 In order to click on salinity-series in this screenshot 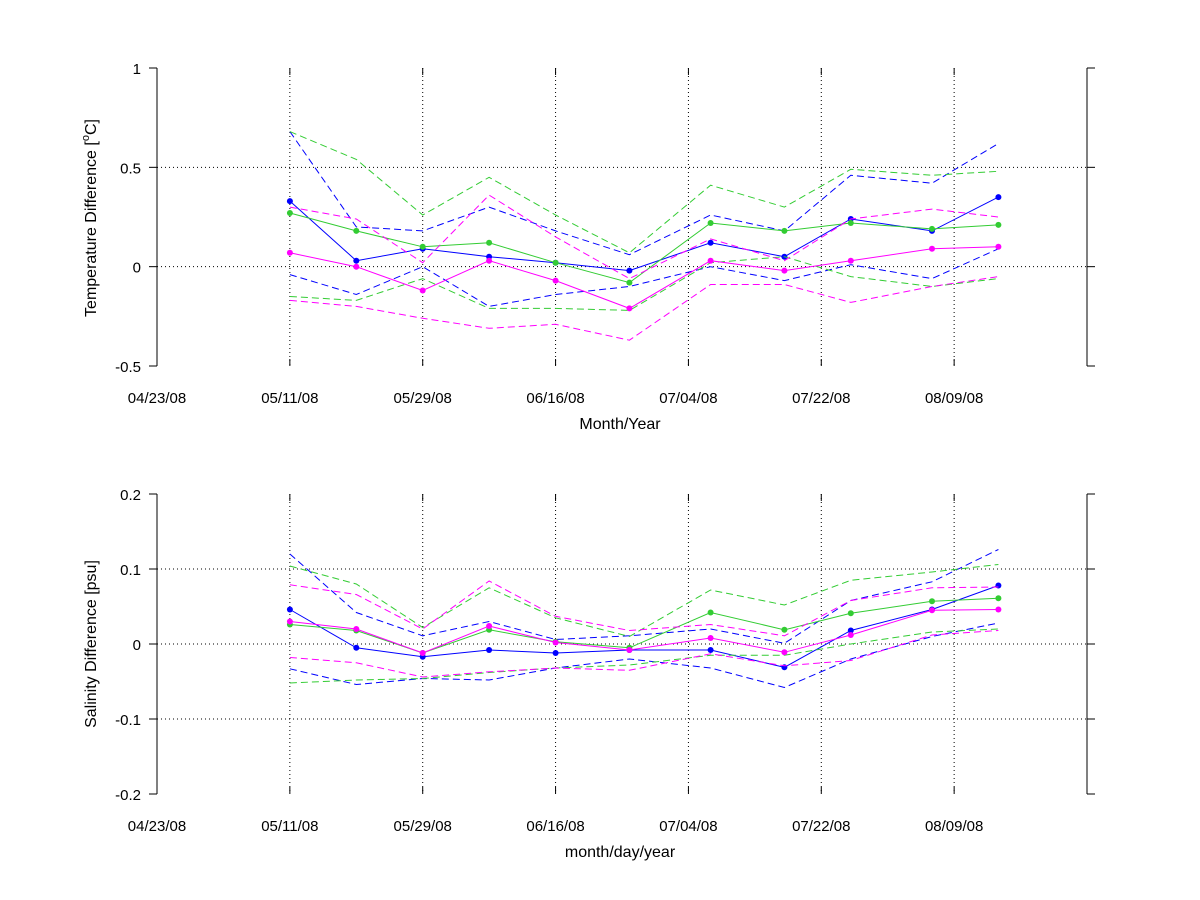, I will do `click(644, 619)`.